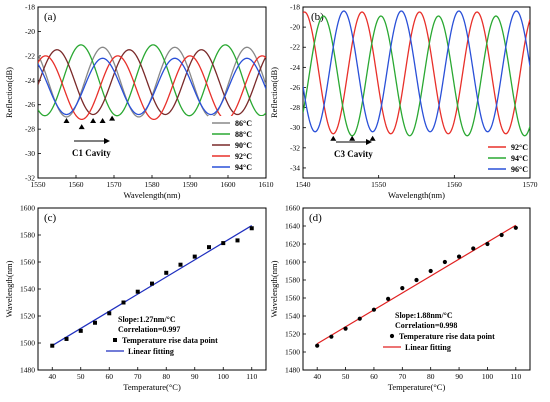 The width and height of the screenshot is (550, 402). I want to click on y-tick-label: -24, so click(295, 67).